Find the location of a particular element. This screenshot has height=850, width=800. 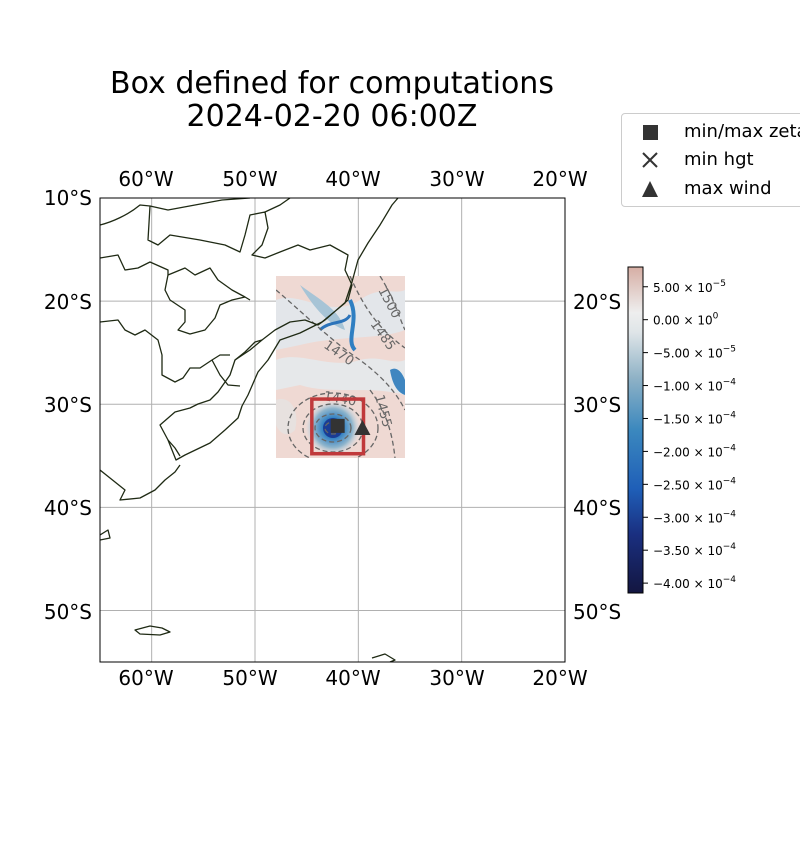

colorbar-tick-label: −1.00 × 10⁻⁴ is located at coordinates (694, 386).